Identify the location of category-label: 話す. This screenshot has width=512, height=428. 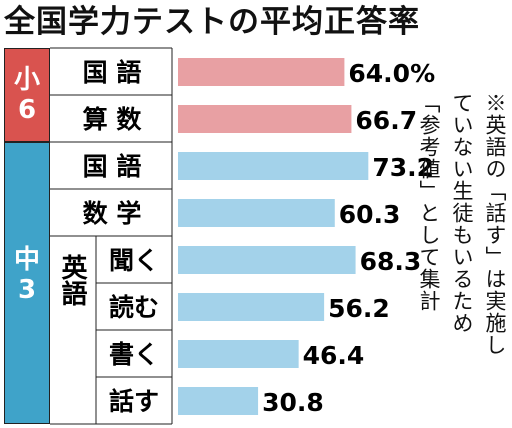
(134, 401).